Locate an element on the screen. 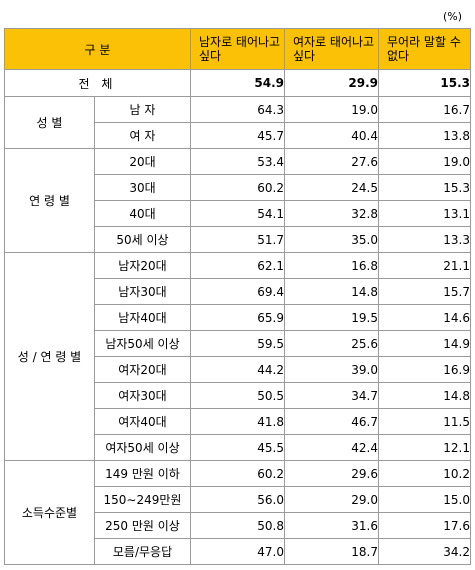 The image size is (475, 570). cell-value: 15.7 is located at coordinates (424, 291).